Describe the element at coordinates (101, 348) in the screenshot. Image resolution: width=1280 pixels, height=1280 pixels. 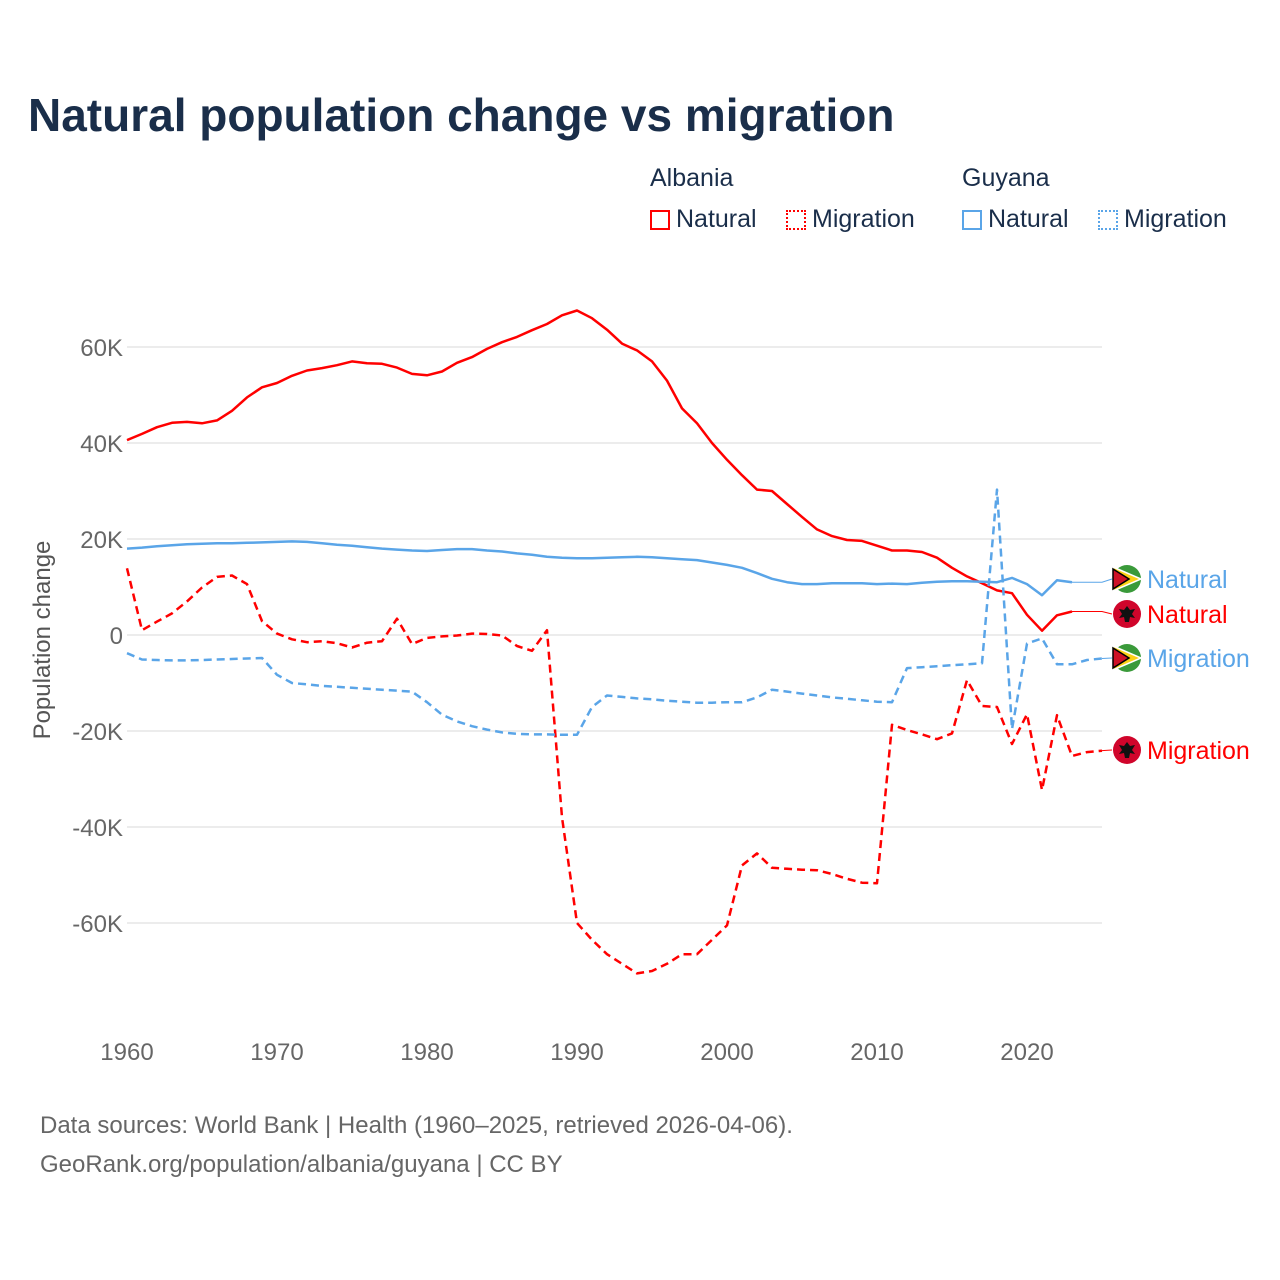
I see `y-tick-label: 60K` at that location.